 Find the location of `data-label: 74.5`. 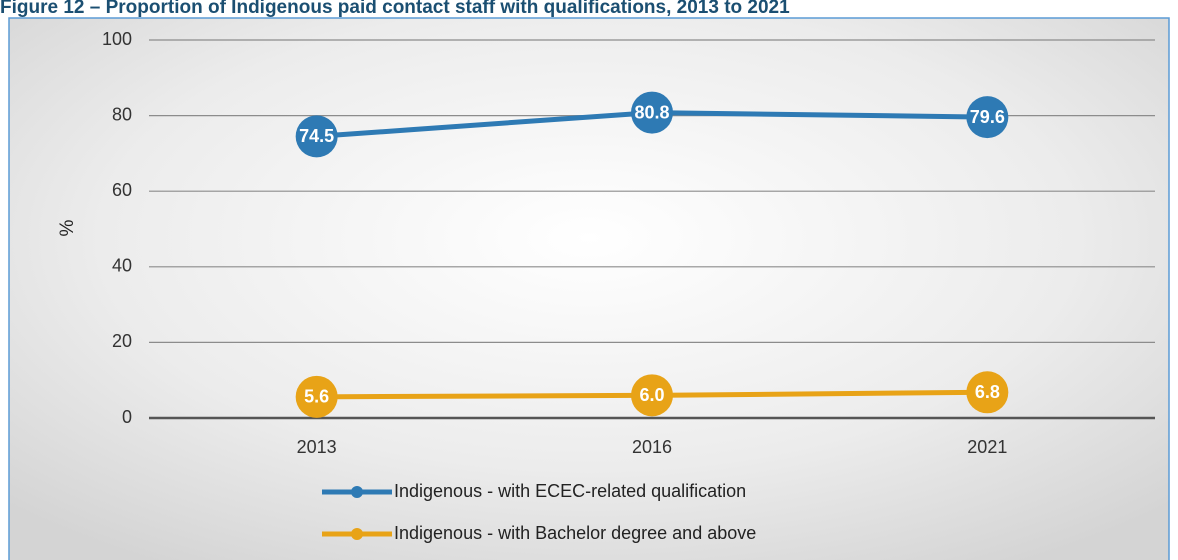

data-label: 74.5 is located at coordinates (316, 136).